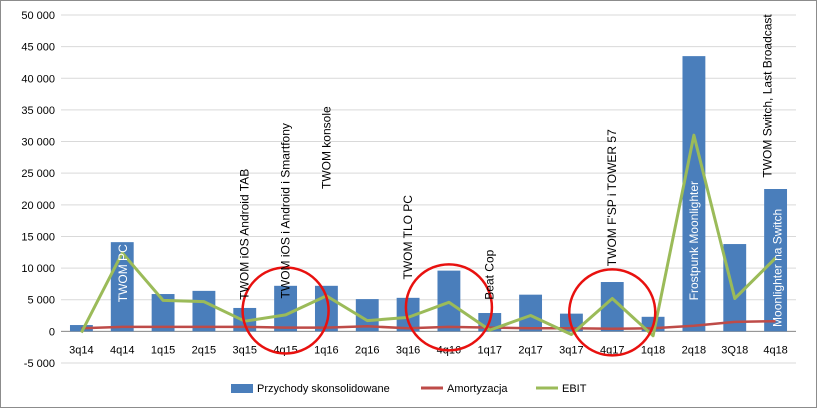 The image size is (817, 408). Describe the element at coordinates (38, 48) in the screenshot. I see `y-tick-label: 45 000` at that location.